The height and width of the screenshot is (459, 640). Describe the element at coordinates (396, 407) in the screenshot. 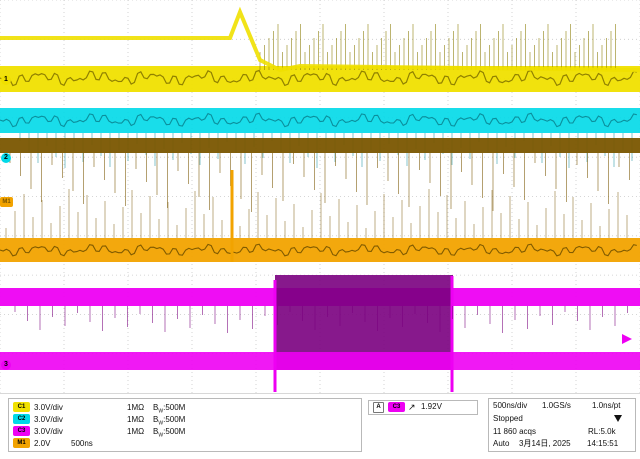

I see `trigger-source-chip: C3` at that location.